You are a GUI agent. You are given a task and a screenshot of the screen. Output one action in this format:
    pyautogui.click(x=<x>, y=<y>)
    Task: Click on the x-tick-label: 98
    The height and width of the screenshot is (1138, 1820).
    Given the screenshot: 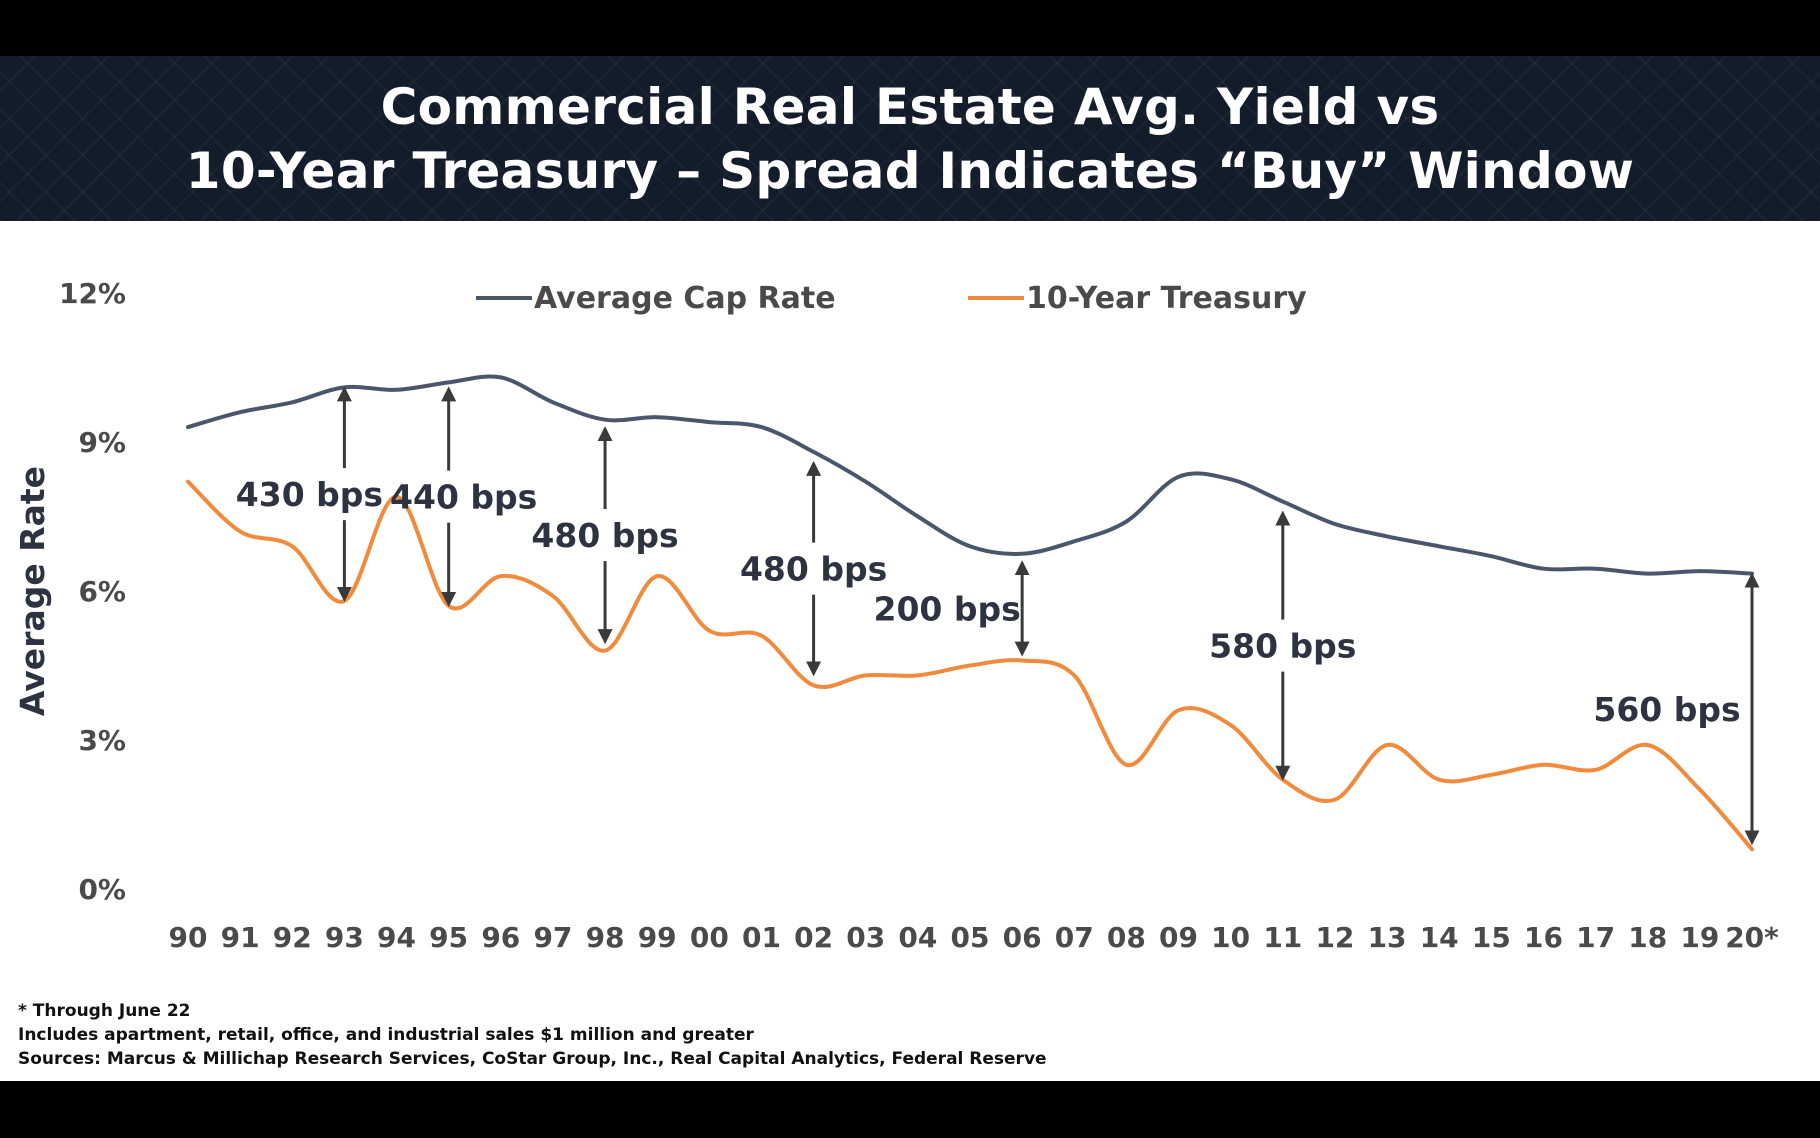 What is the action you would take?
    pyautogui.click(x=605, y=937)
    